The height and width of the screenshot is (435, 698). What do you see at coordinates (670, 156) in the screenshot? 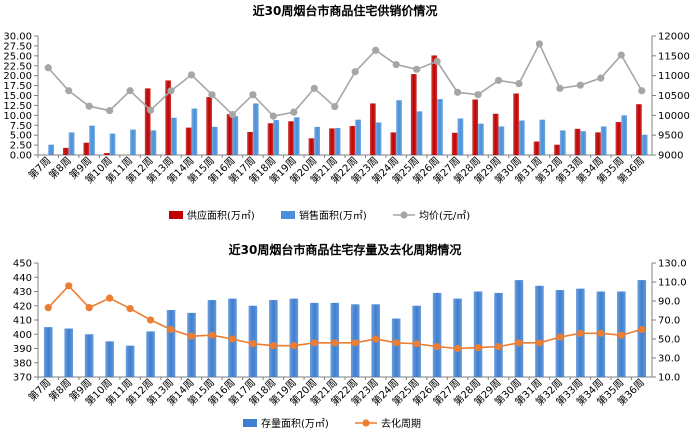
I see `y-right-tick-label: 9000` at bounding box center [670, 156].